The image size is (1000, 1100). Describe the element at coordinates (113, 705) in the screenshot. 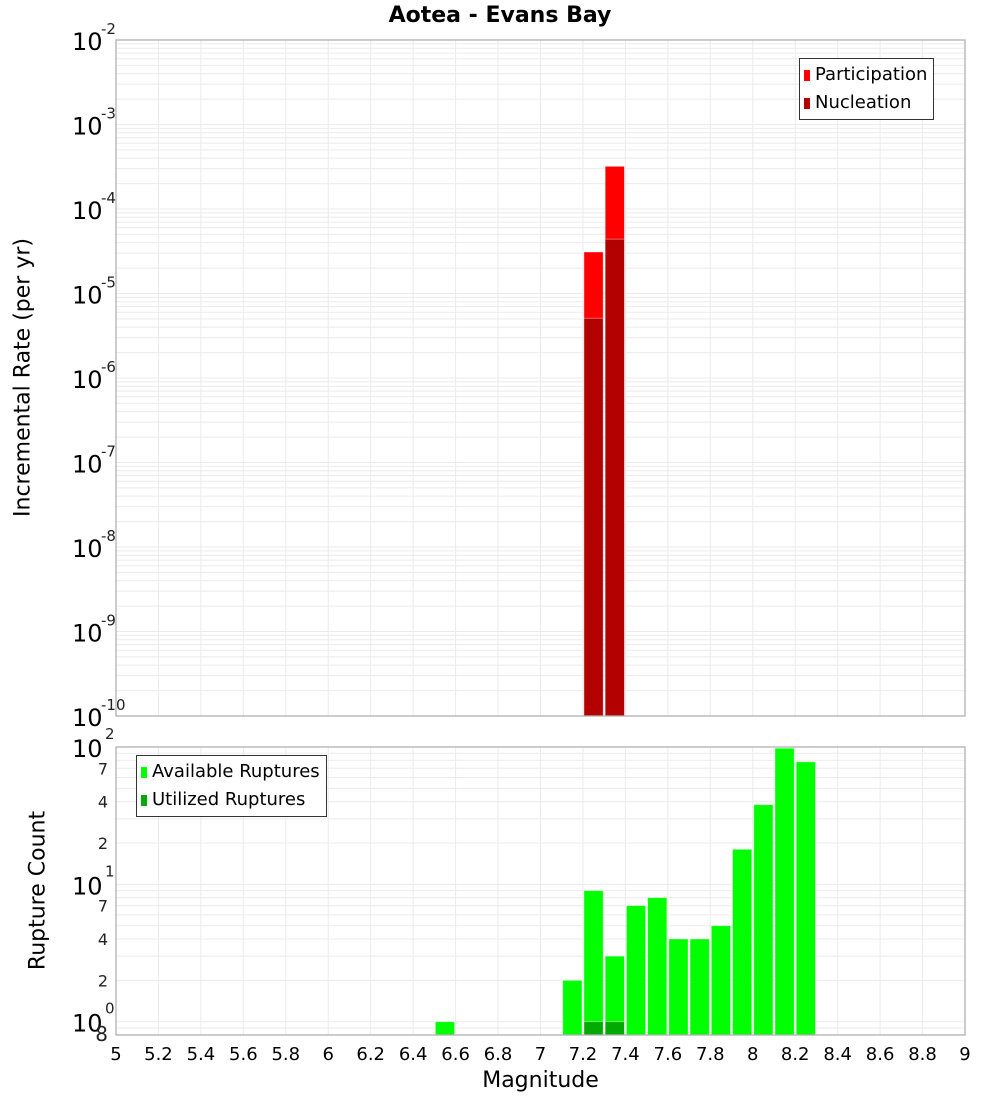

I see `y-tick-exponent: -10` at that location.